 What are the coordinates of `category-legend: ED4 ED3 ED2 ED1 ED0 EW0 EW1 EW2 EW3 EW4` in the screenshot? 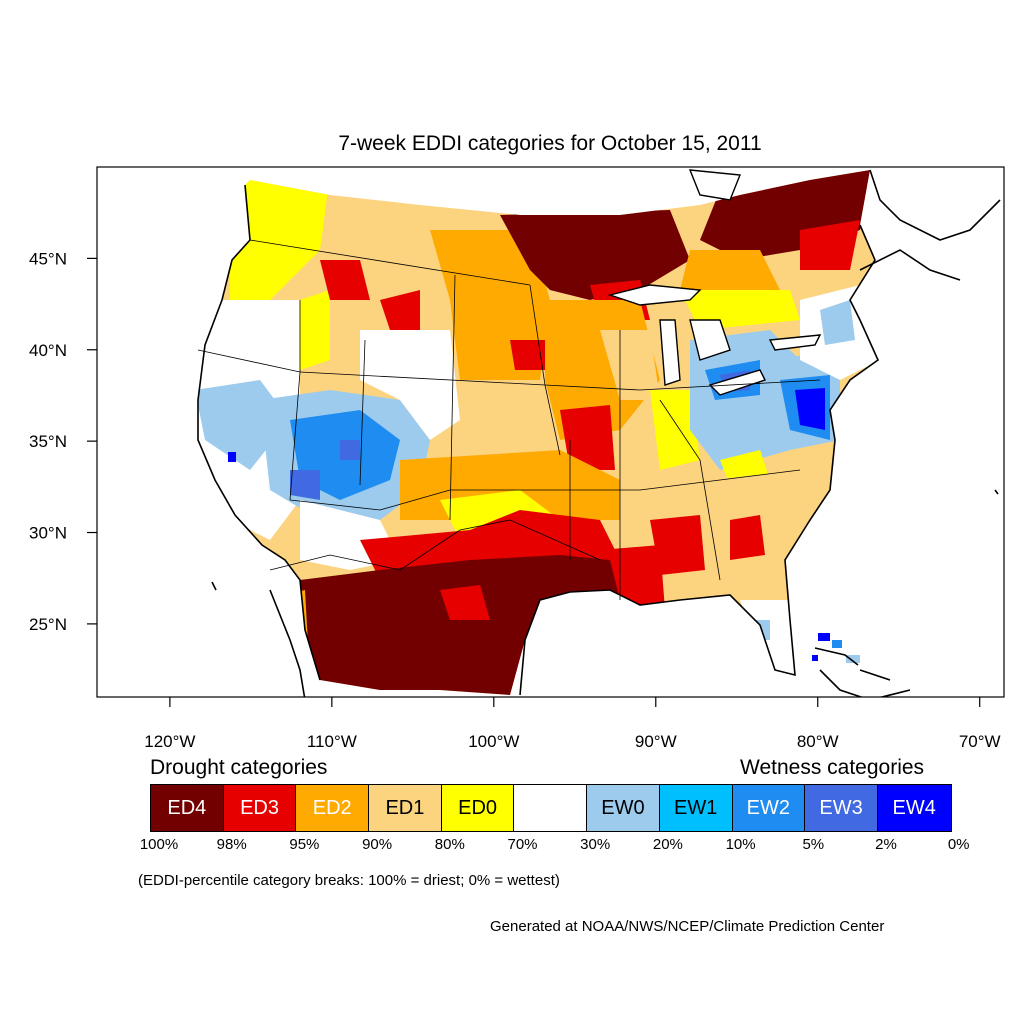 It's located at (551, 808).